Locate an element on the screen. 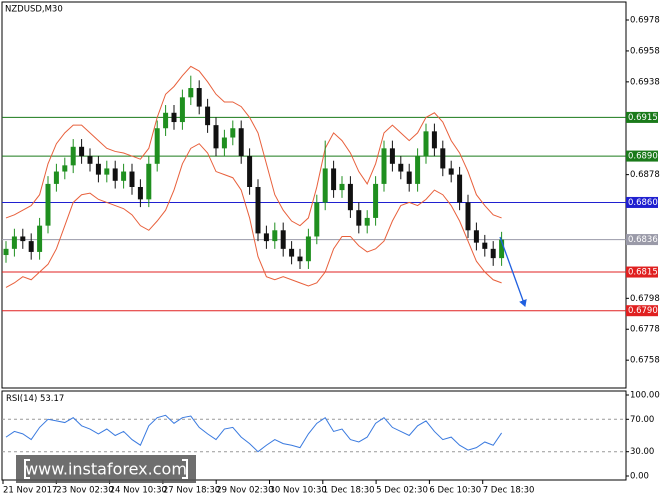 The height and width of the screenshot is (498, 664). watermark-text: www.instaforex.com is located at coordinates (106, 469).